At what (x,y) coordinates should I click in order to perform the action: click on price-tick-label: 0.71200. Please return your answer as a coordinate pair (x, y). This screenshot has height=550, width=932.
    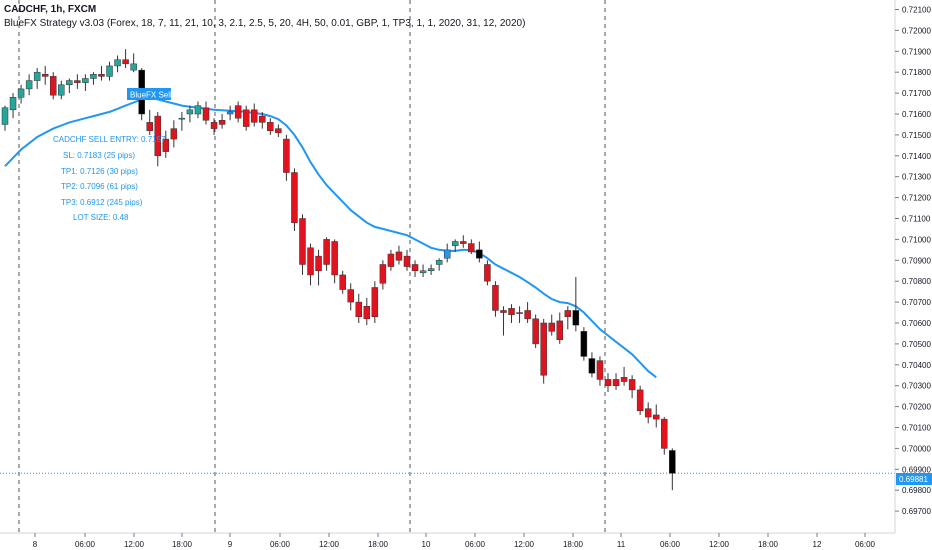
    Looking at the image, I should click on (916, 198).